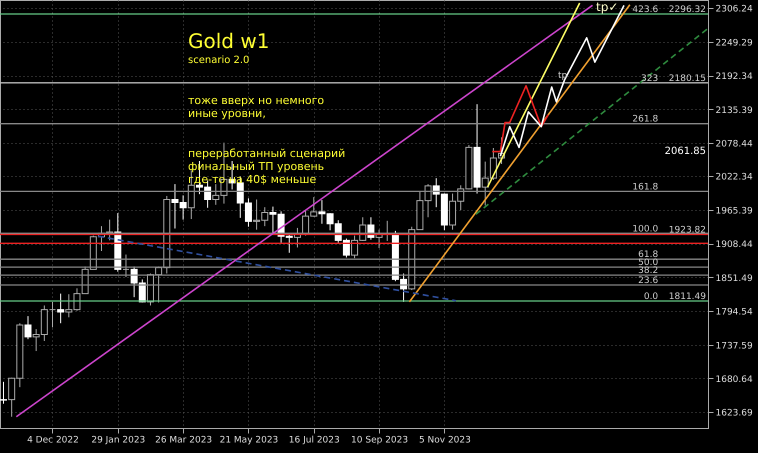 The width and height of the screenshot is (758, 453). I want to click on y-tick-label: 1908.44, so click(734, 245).